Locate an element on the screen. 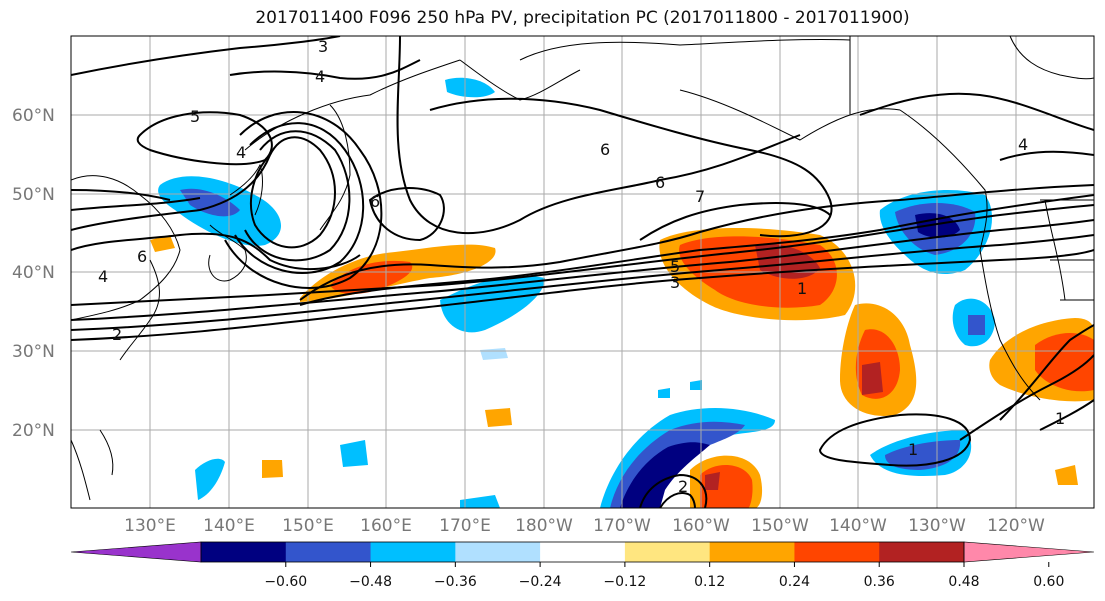  lon-label: 150°W is located at coordinates (780, 526).